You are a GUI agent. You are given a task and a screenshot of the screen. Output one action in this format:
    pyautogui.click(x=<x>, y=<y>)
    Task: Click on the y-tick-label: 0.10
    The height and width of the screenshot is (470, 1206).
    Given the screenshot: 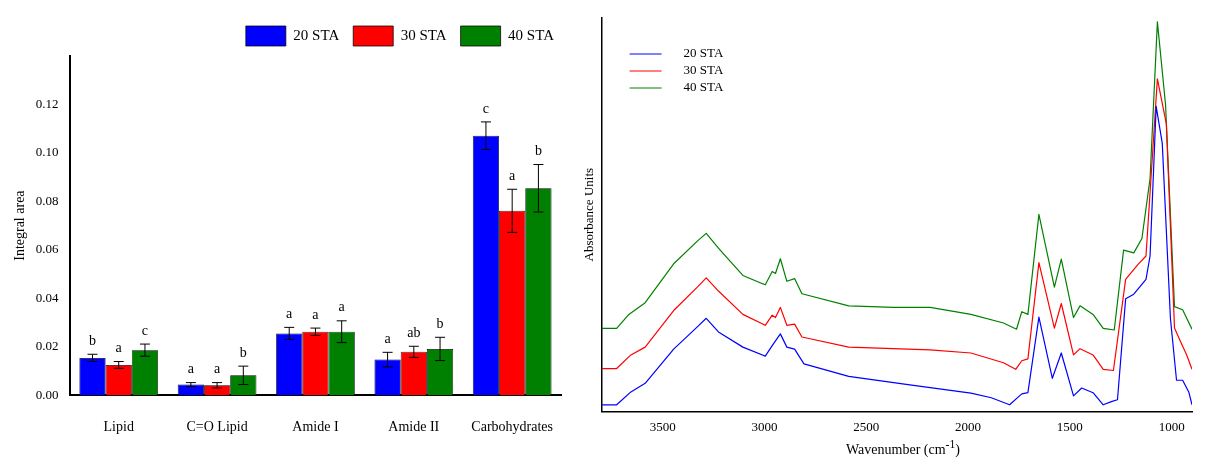 What is the action you would take?
    pyautogui.click(x=47, y=152)
    